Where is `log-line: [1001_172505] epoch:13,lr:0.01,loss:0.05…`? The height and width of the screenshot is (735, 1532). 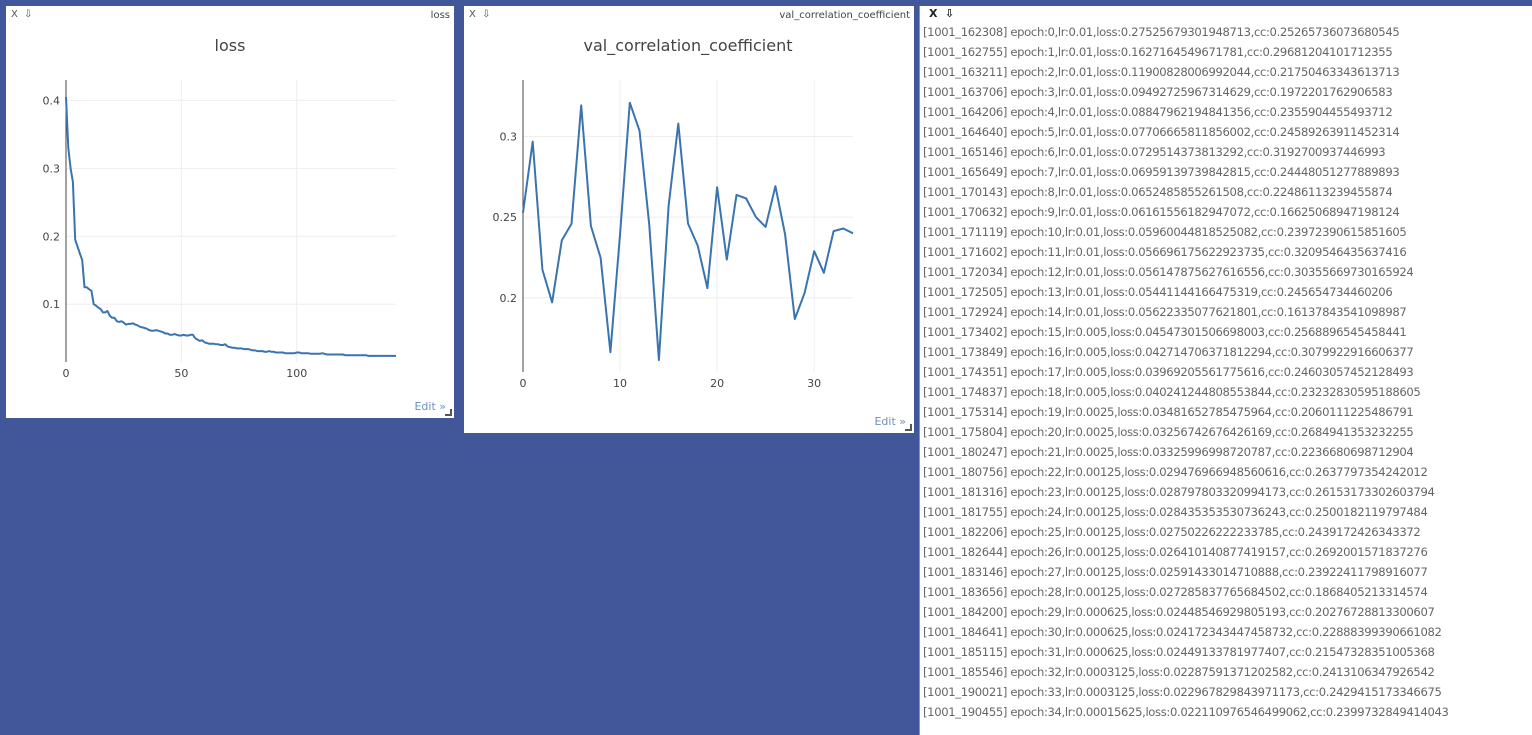 log-line: [1001_172505] epoch:13,lr:0.01,loss:0.05… is located at coordinates (1158, 292).